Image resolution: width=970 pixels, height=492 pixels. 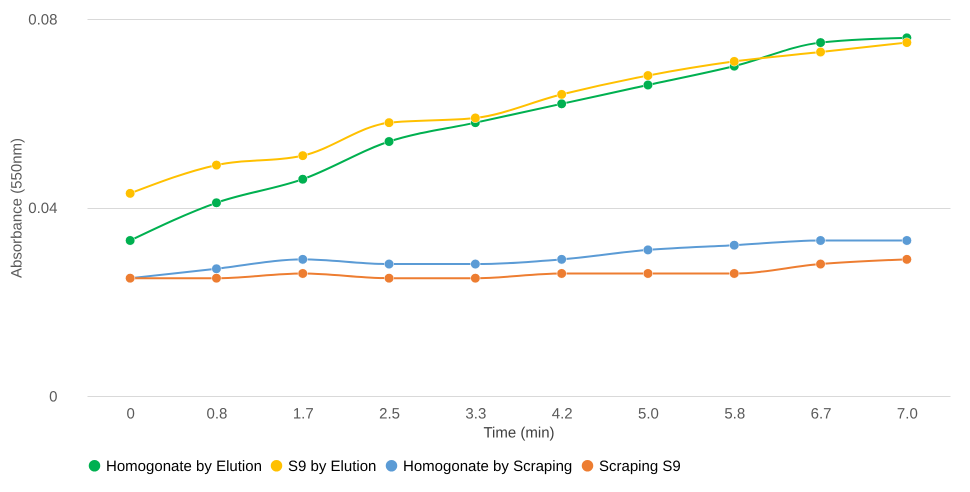 What do you see at coordinates (735, 414) in the screenshot?
I see `x-tick-label: 5.8` at bounding box center [735, 414].